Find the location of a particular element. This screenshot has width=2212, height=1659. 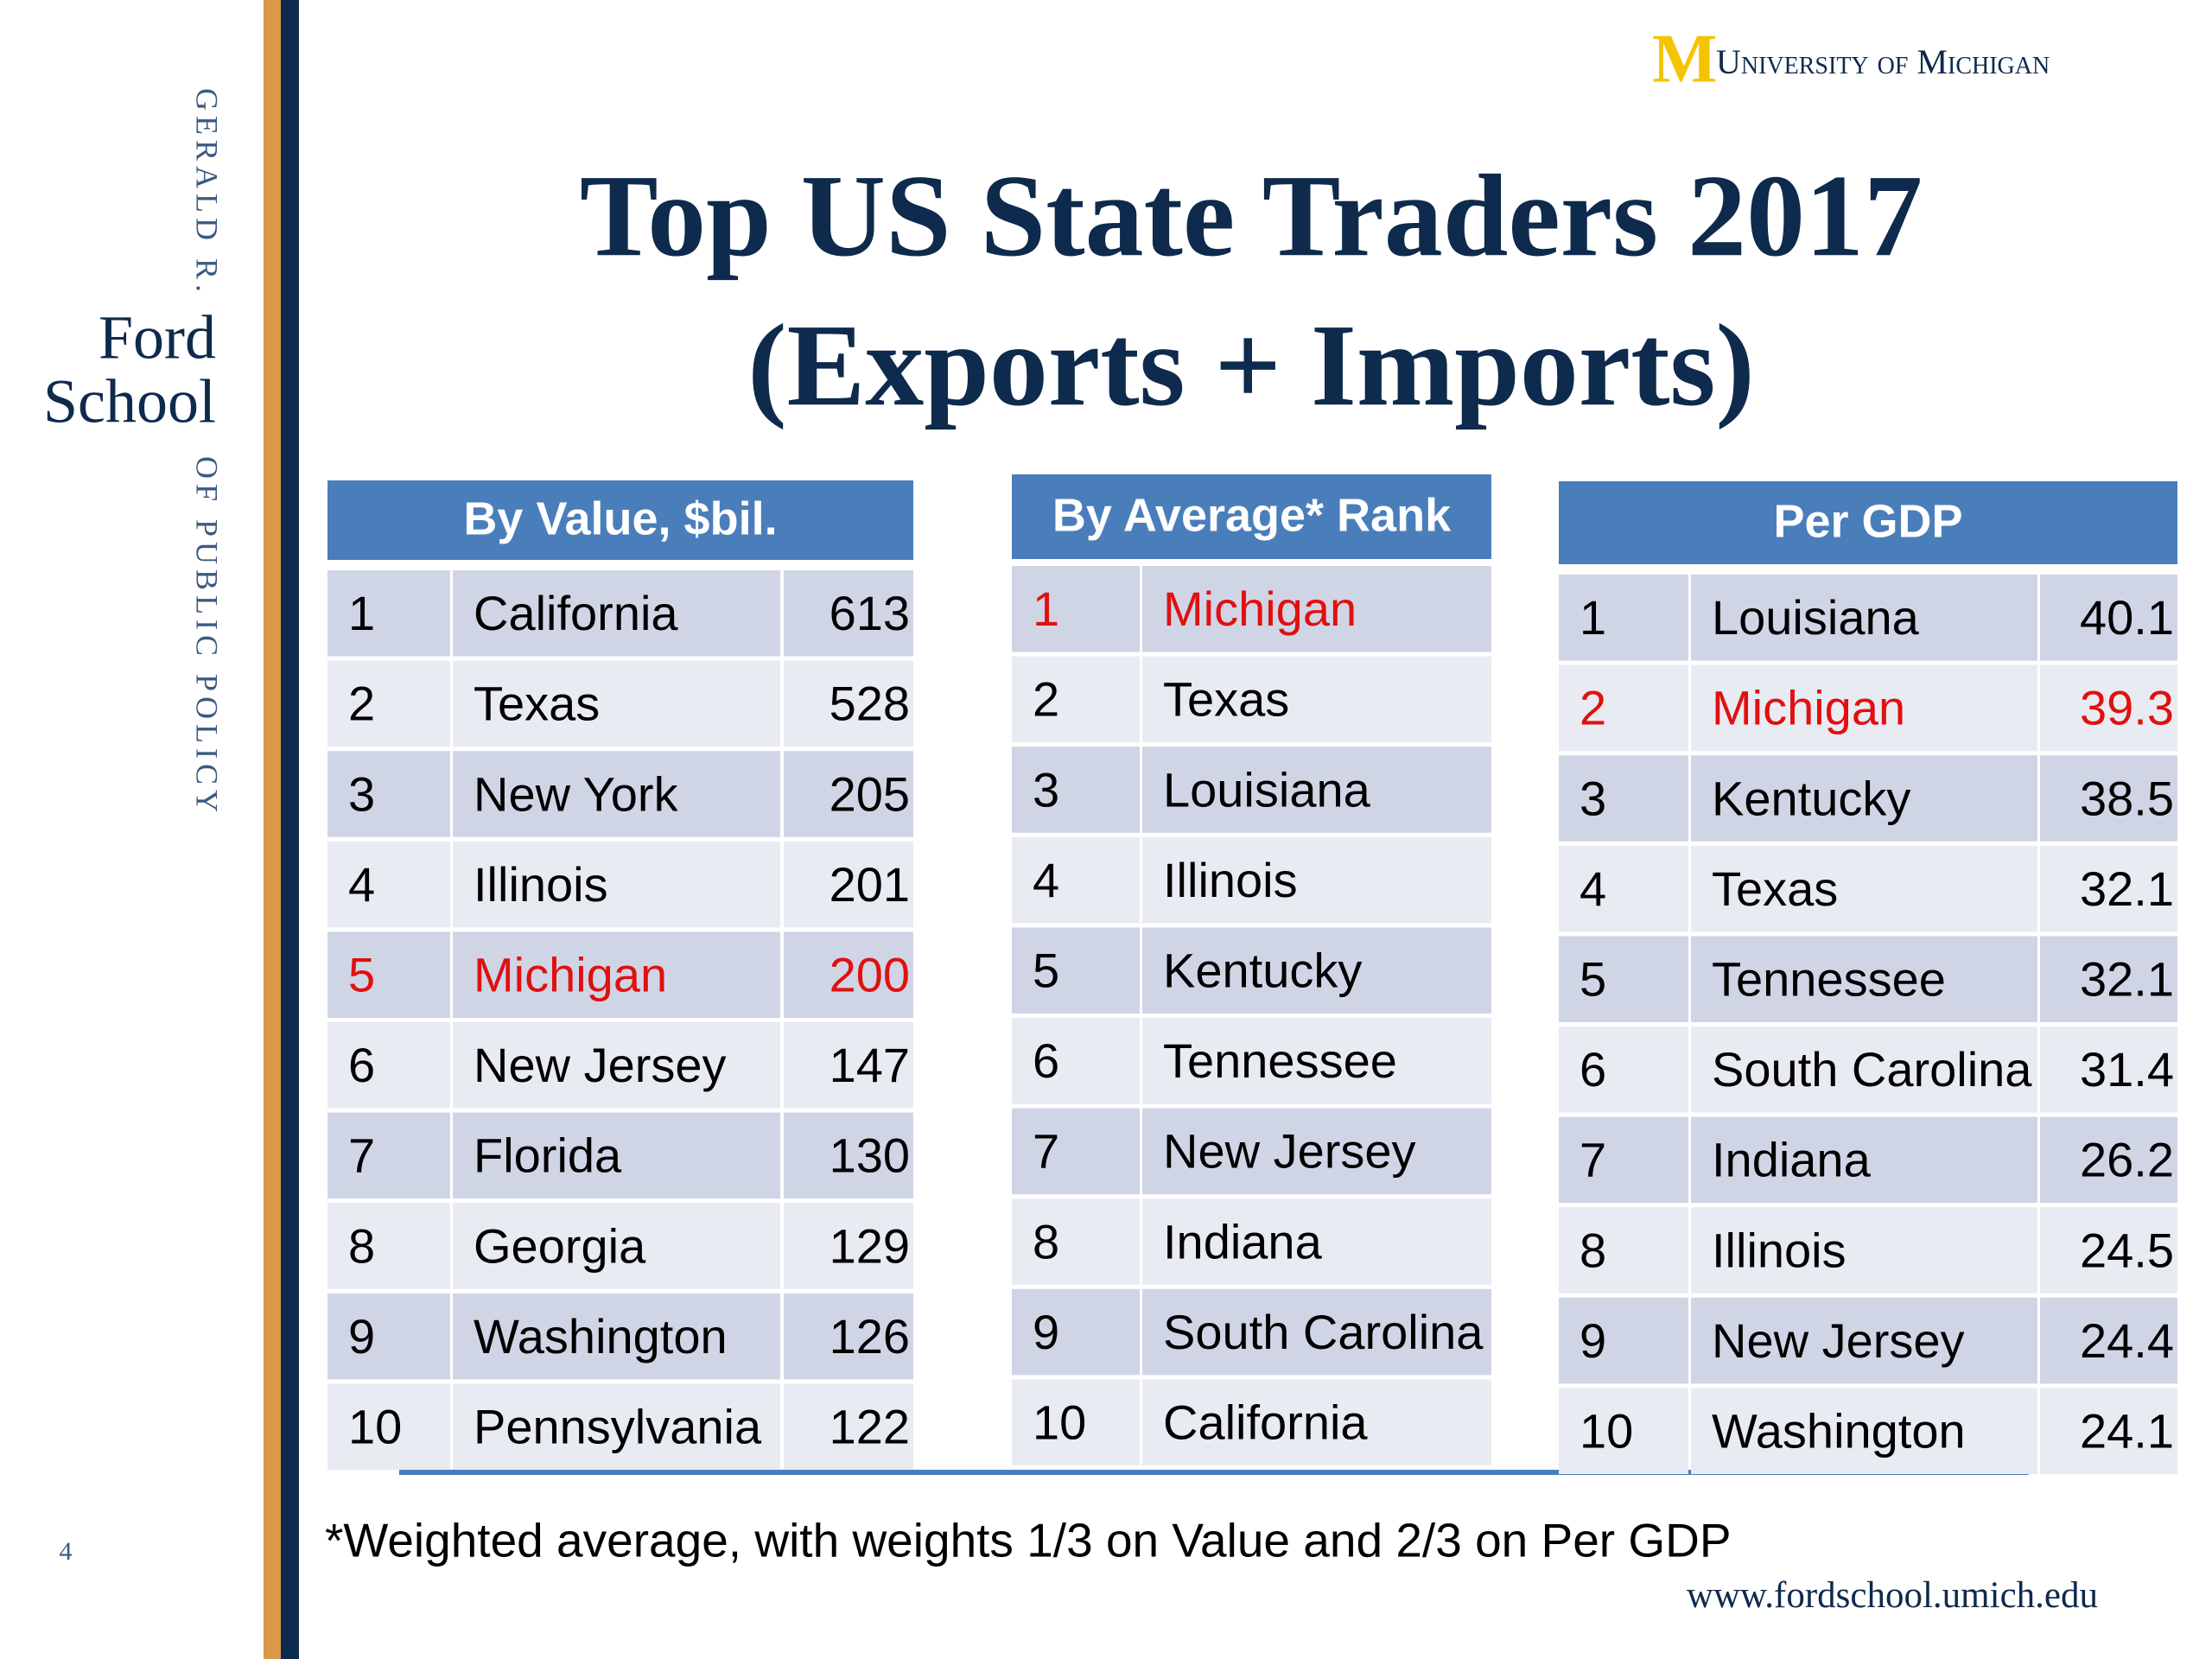

table-cell: 122 is located at coordinates (870, 1426).